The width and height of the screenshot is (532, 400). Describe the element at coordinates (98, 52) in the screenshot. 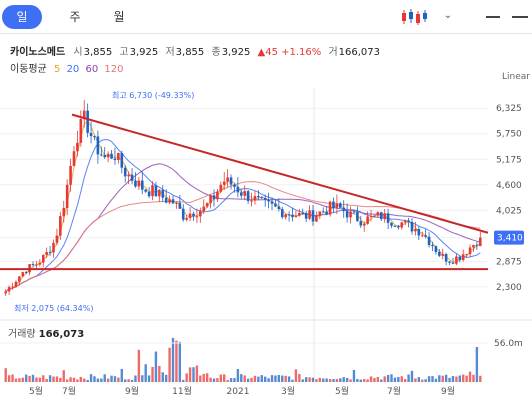

I see `open-value: 3,855` at that location.